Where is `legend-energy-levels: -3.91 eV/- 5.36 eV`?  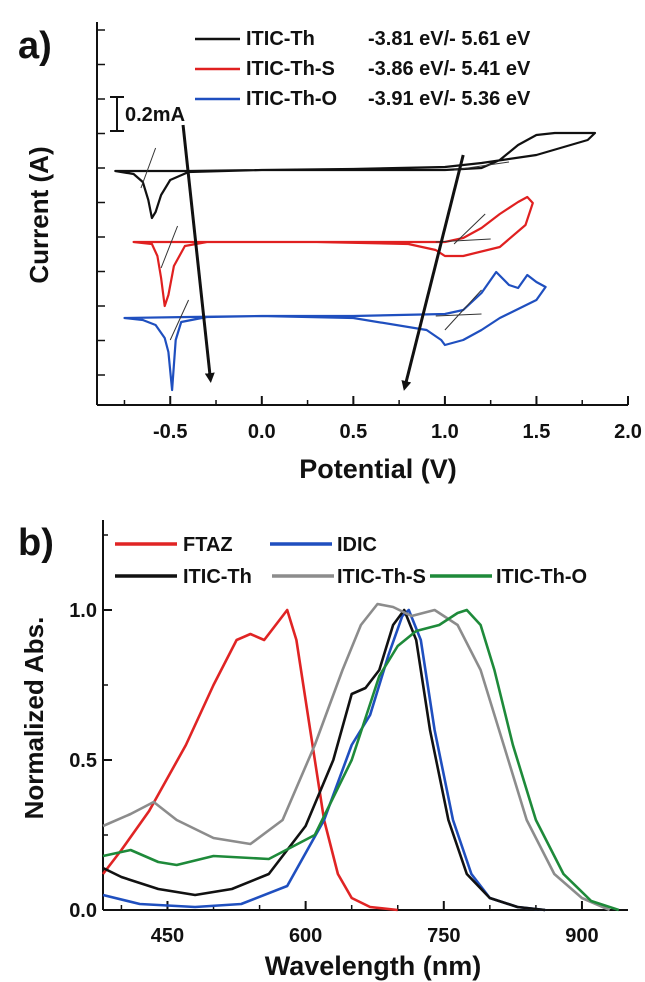 legend-energy-levels: -3.91 eV/- 5.36 eV is located at coordinates (449, 99).